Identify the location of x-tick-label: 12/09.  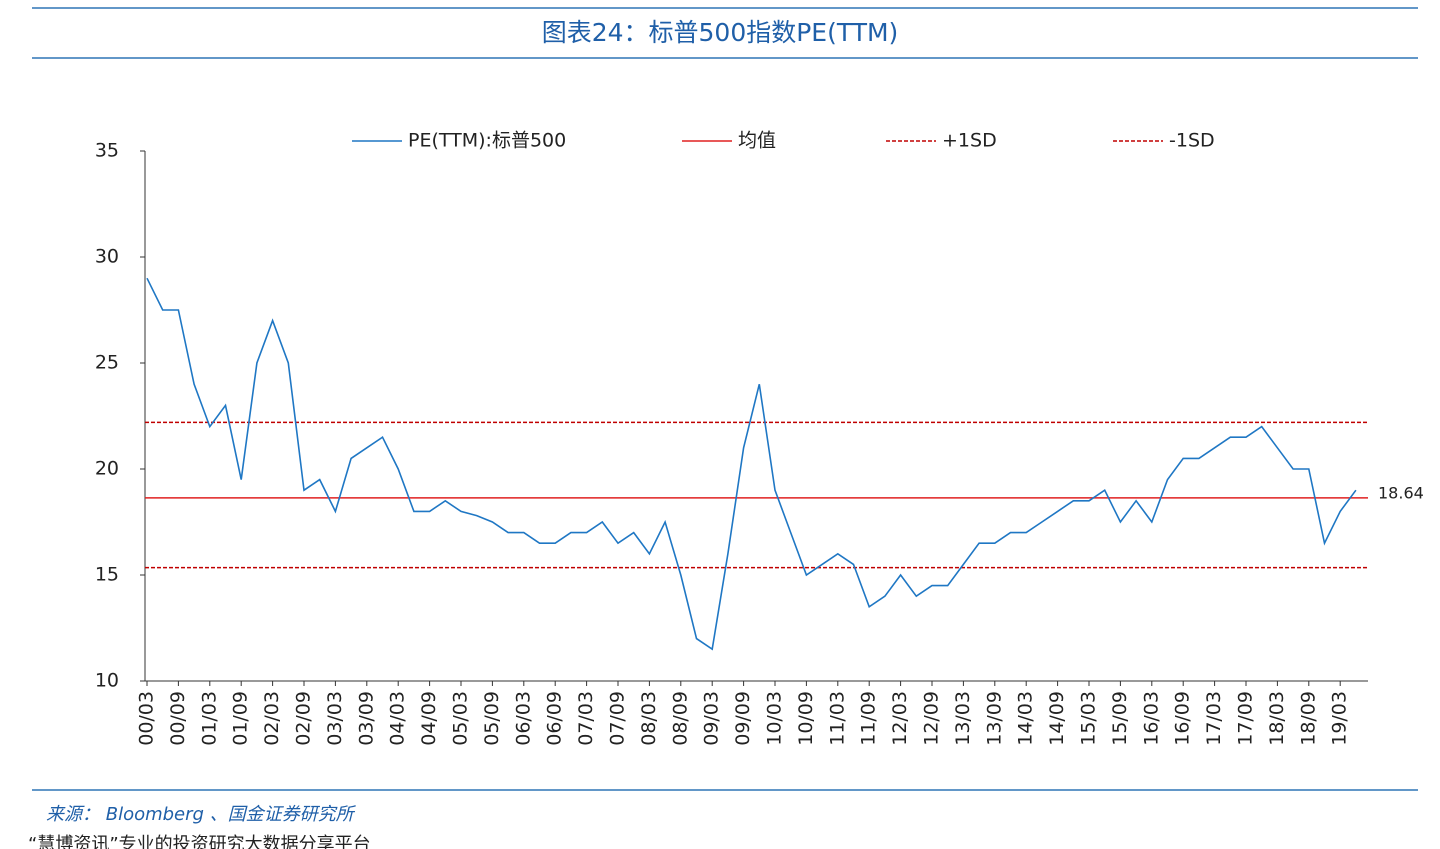
(932, 718).